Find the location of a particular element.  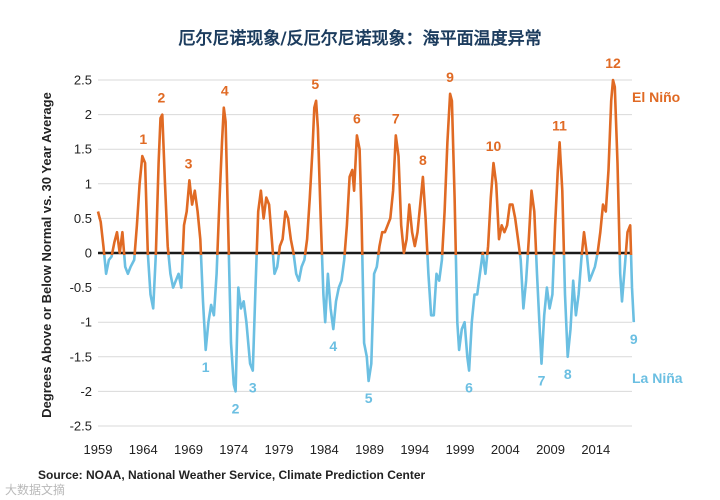

el-nino-event-label: 8 is located at coordinates (423, 160).